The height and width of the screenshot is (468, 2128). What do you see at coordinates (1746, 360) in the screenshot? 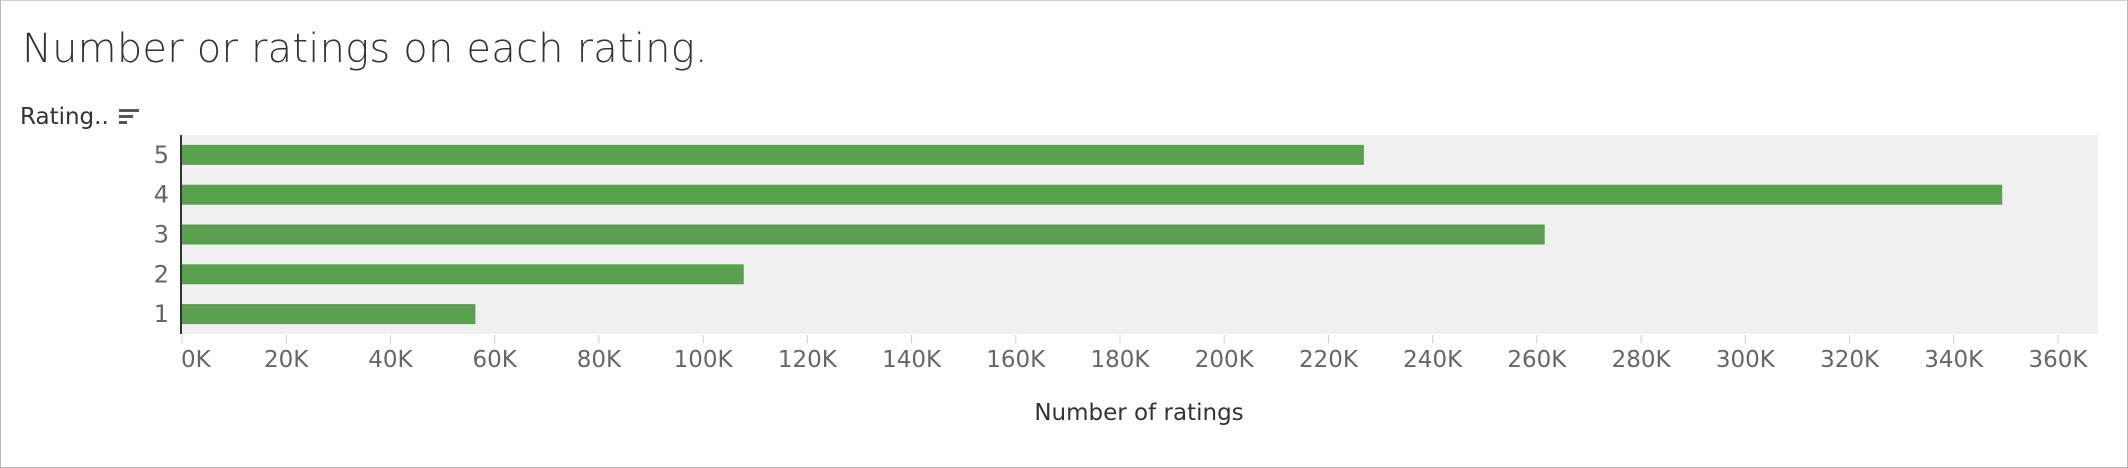
I see `x-tick-label: 300K` at bounding box center [1746, 360].